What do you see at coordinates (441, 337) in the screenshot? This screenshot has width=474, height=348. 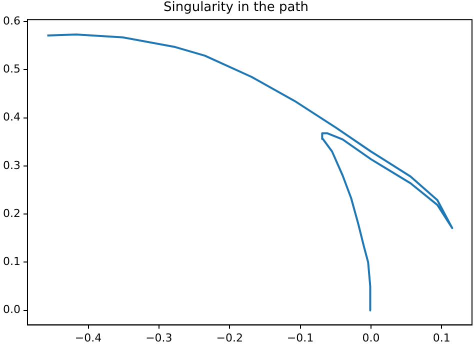 I see `x-tick-label: 0.1` at bounding box center [441, 337].